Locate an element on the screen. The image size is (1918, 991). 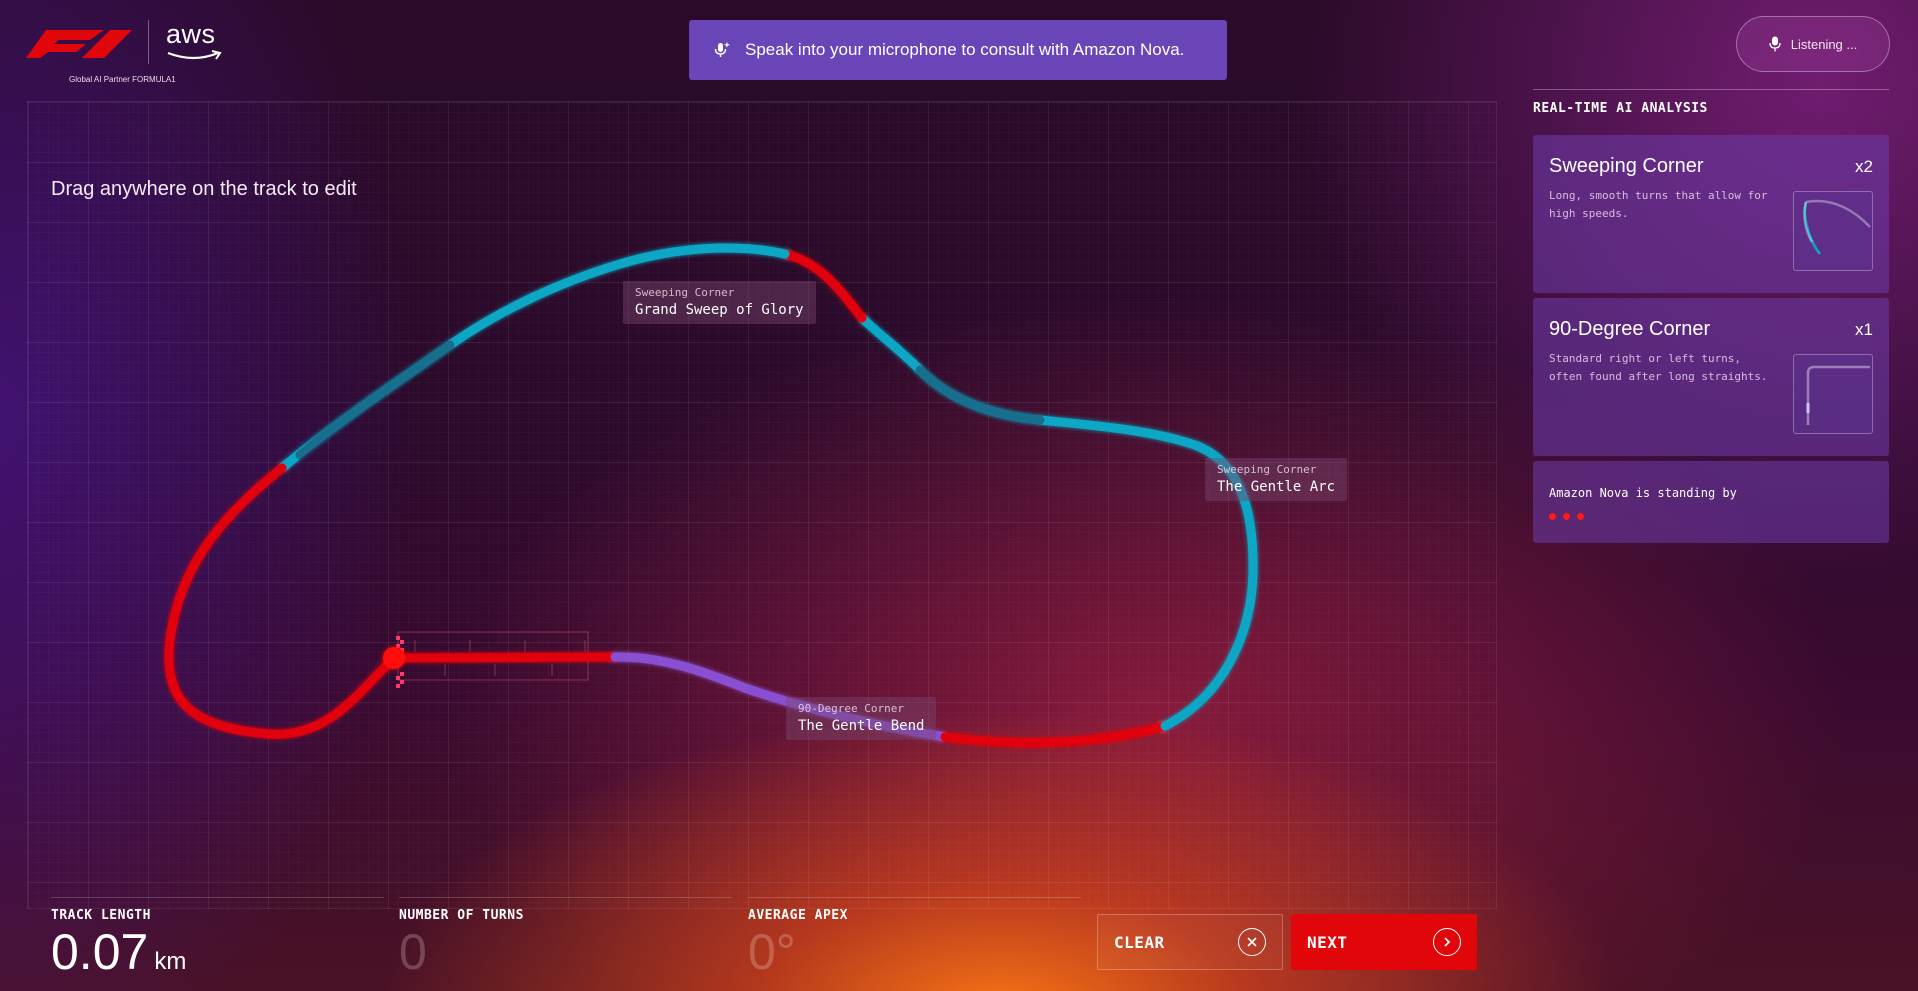
chevron-right-icon is located at coordinates (1447, 942).